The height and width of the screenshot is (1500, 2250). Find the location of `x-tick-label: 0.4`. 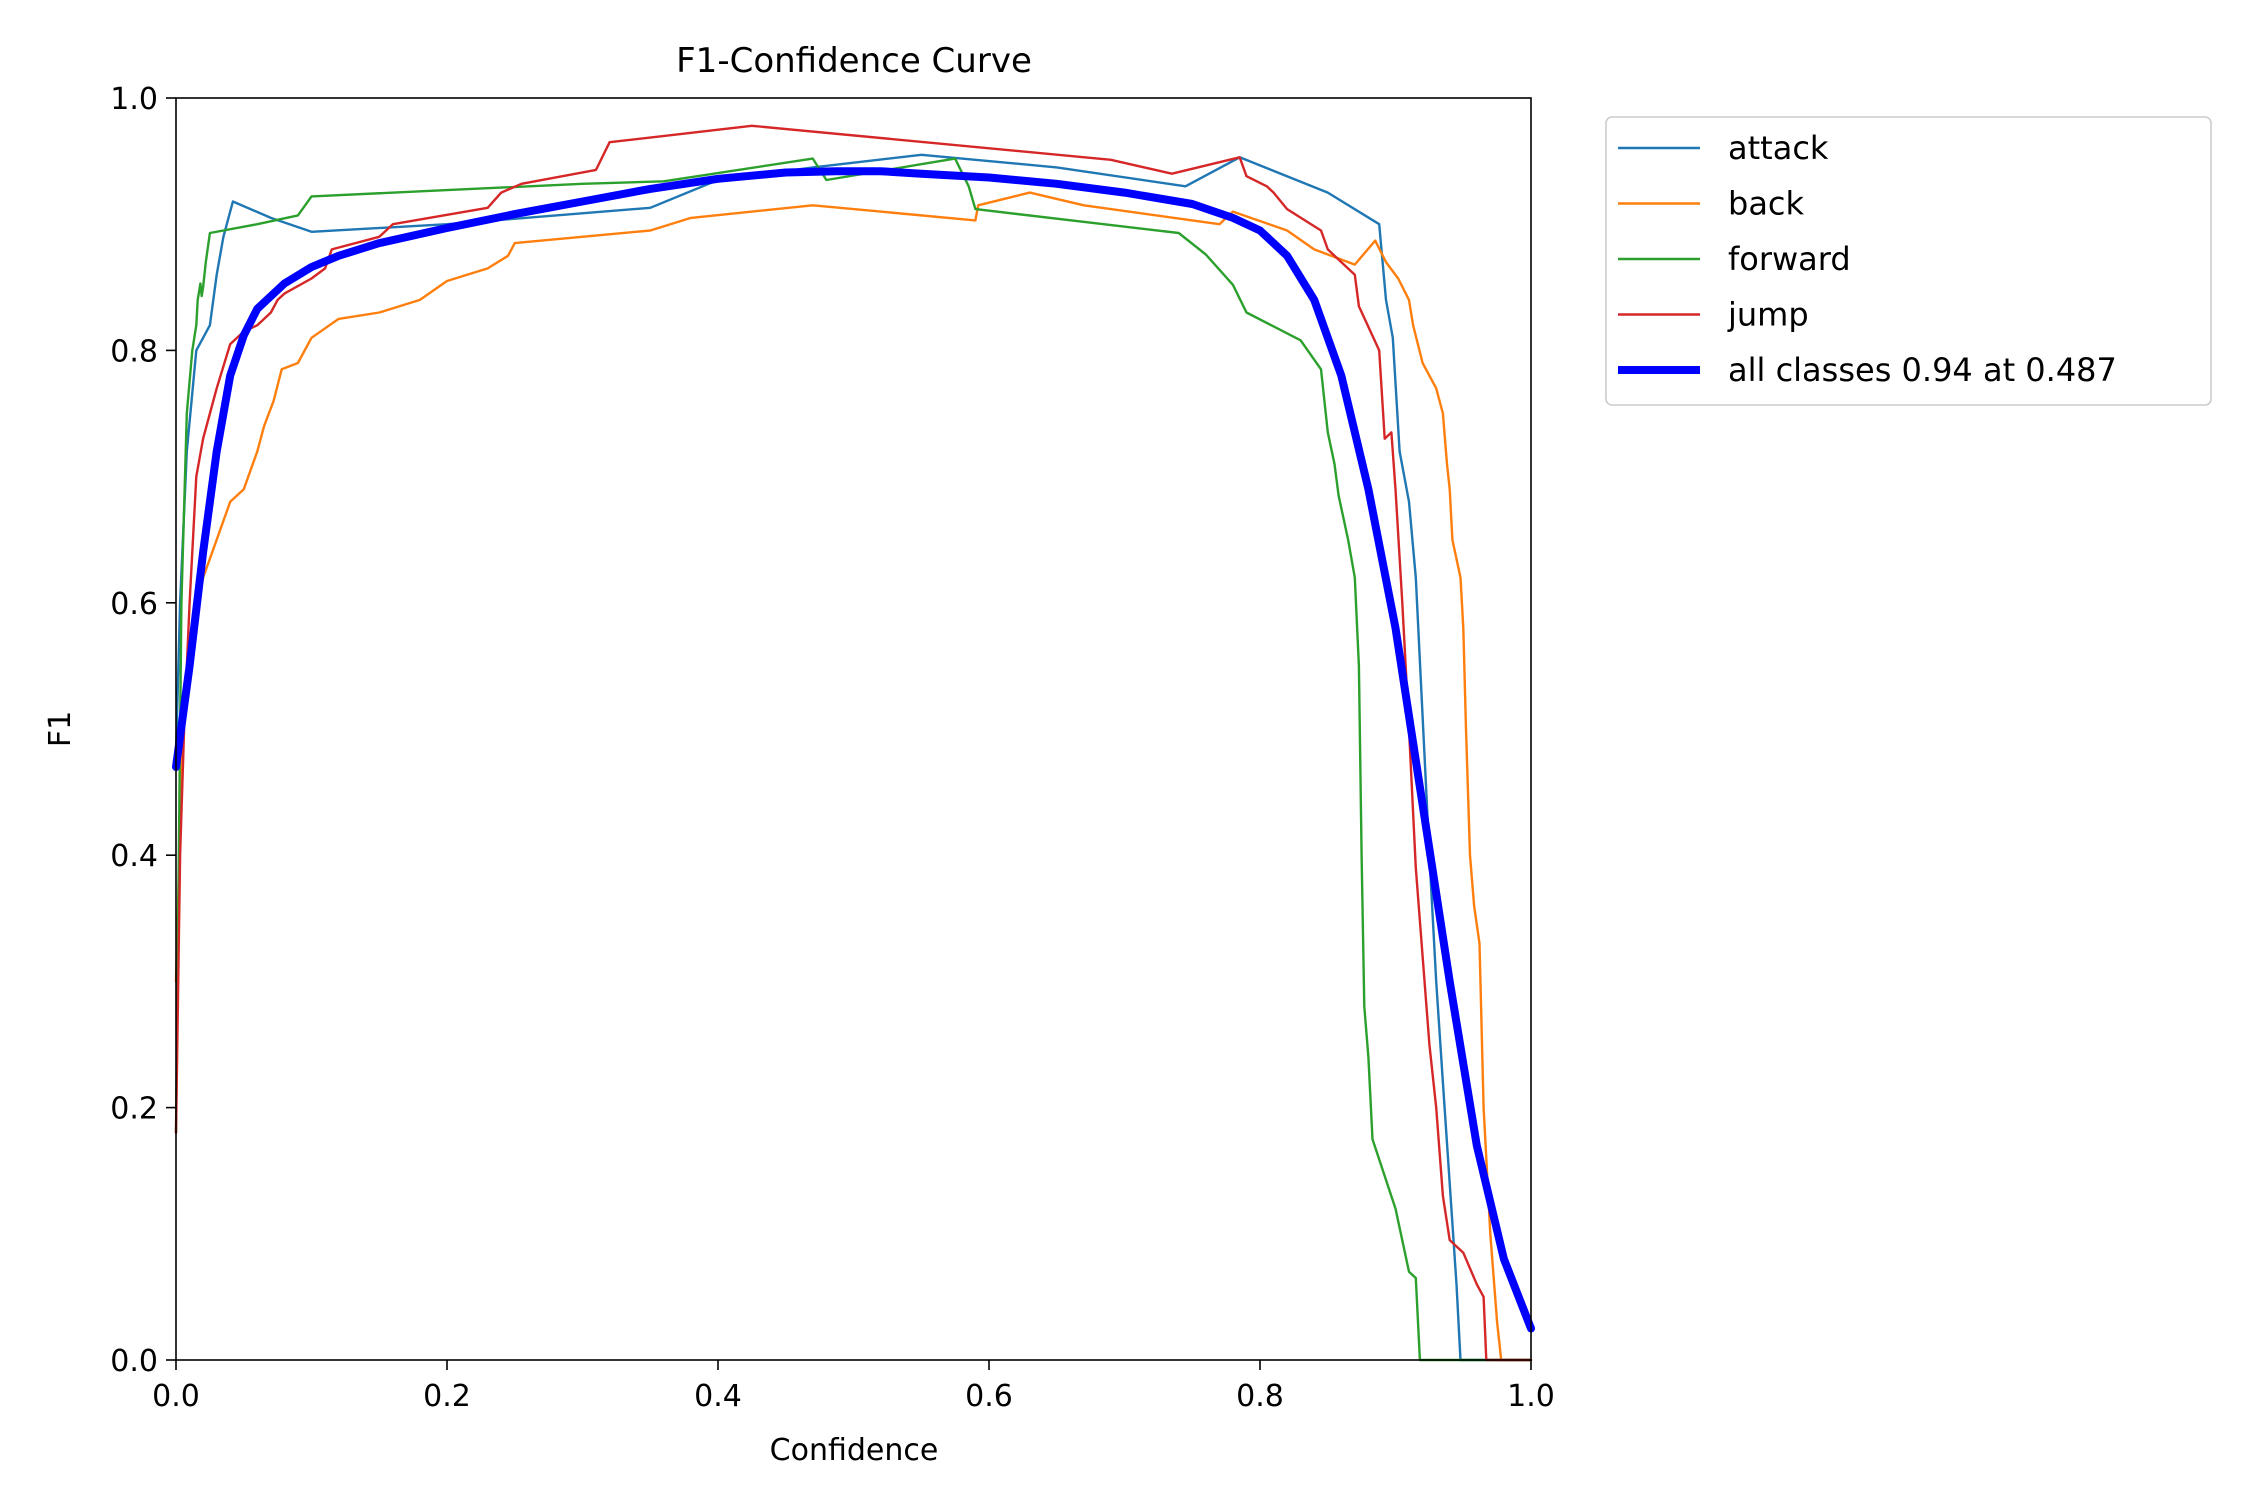

x-tick-label: 0.4 is located at coordinates (718, 1396).